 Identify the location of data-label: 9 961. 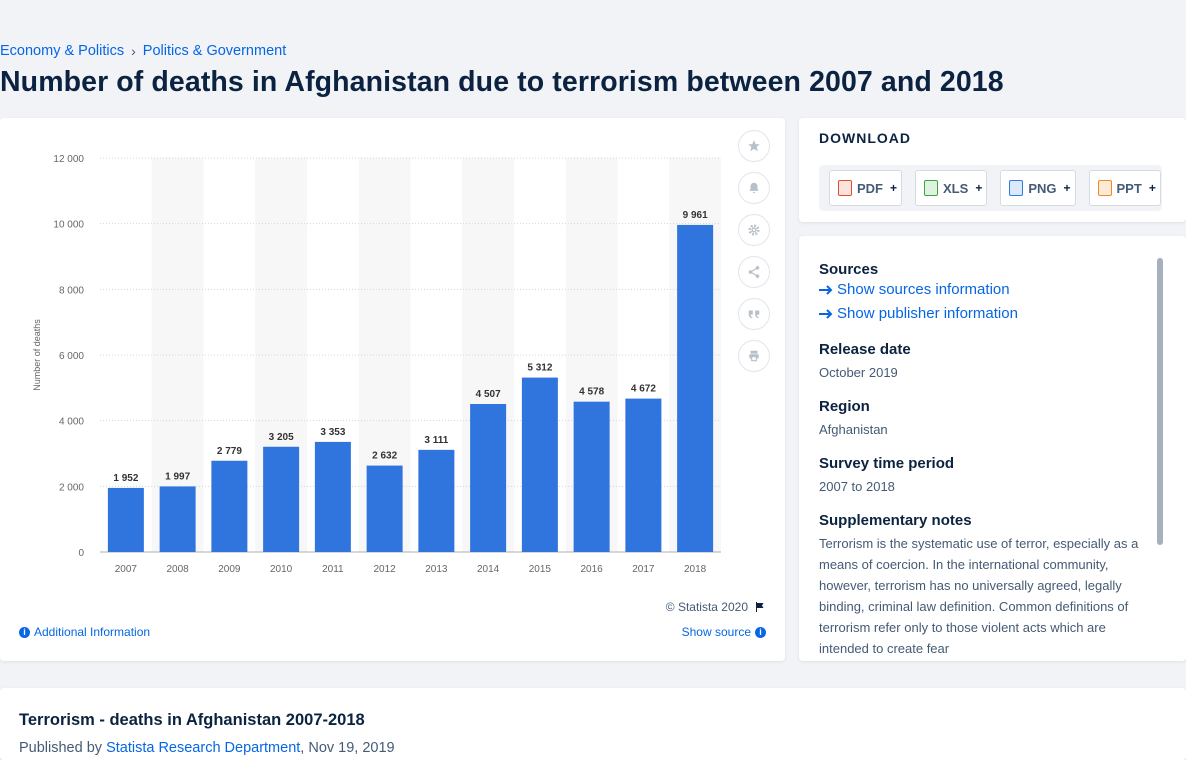
(695, 215).